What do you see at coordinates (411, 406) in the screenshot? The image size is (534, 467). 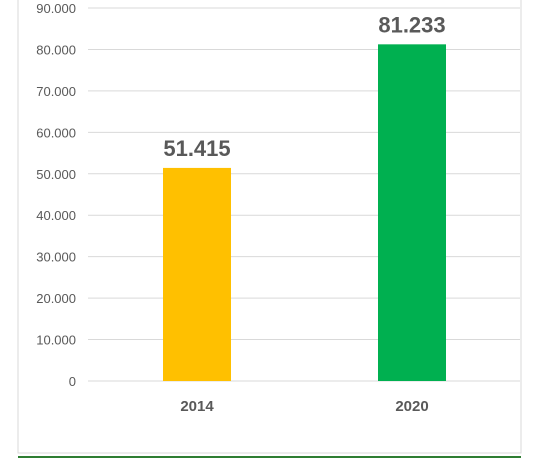 I see `x-tick-label-2020: 2020` at bounding box center [411, 406].